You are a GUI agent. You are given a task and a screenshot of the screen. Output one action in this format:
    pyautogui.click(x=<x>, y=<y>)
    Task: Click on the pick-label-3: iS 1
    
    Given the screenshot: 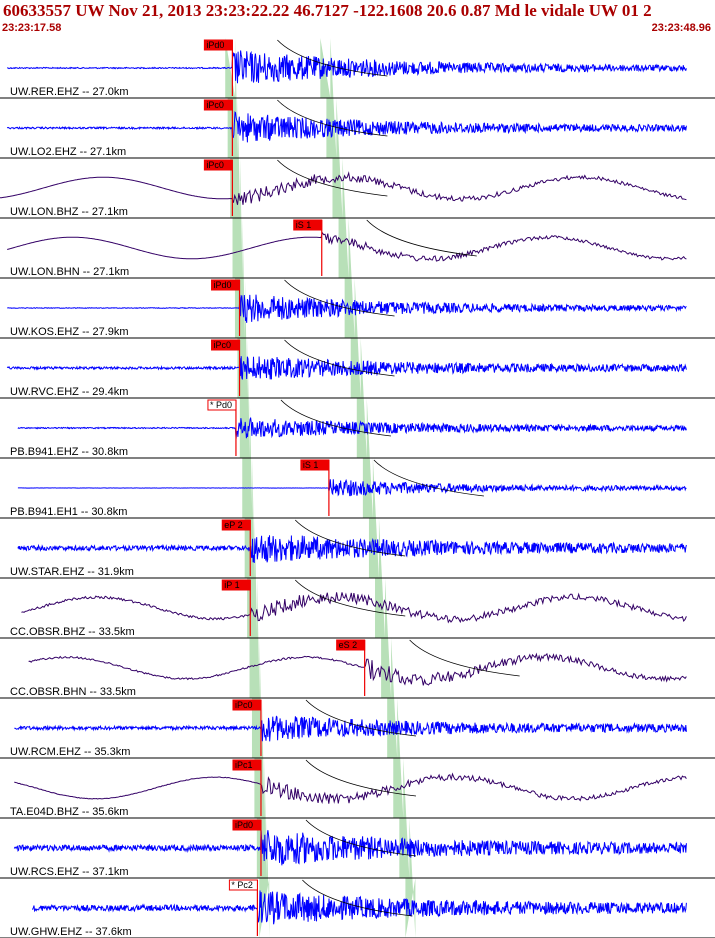 What is the action you would take?
    pyautogui.click(x=304, y=225)
    